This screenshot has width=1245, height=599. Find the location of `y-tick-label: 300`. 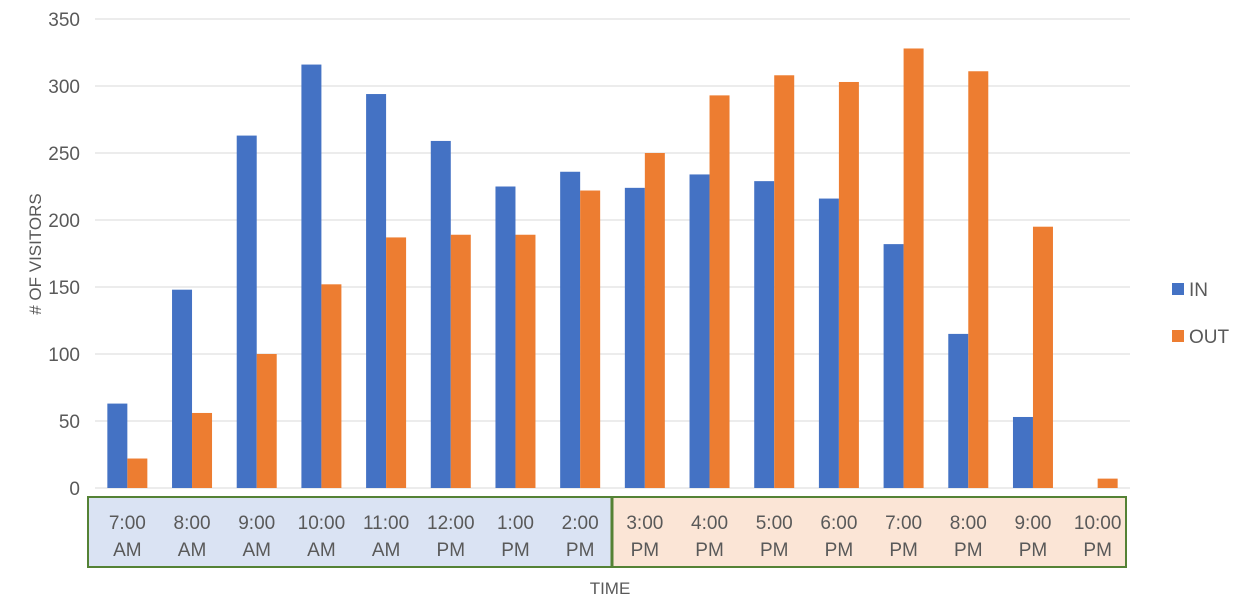

y-tick-label: 300 is located at coordinates (64, 87).